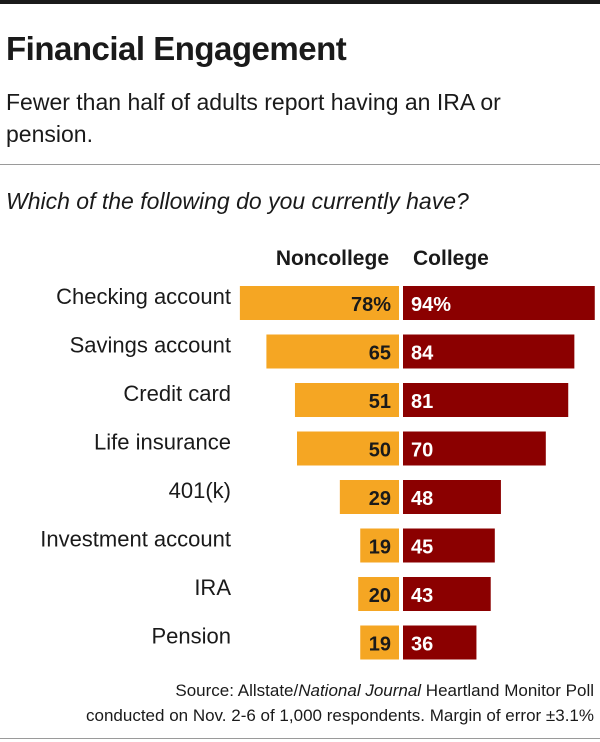 The image size is (600, 742). Describe the element at coordinates (237, 690) in the screenshot. I see `source-prefix: Source: Allstate/` at that location.